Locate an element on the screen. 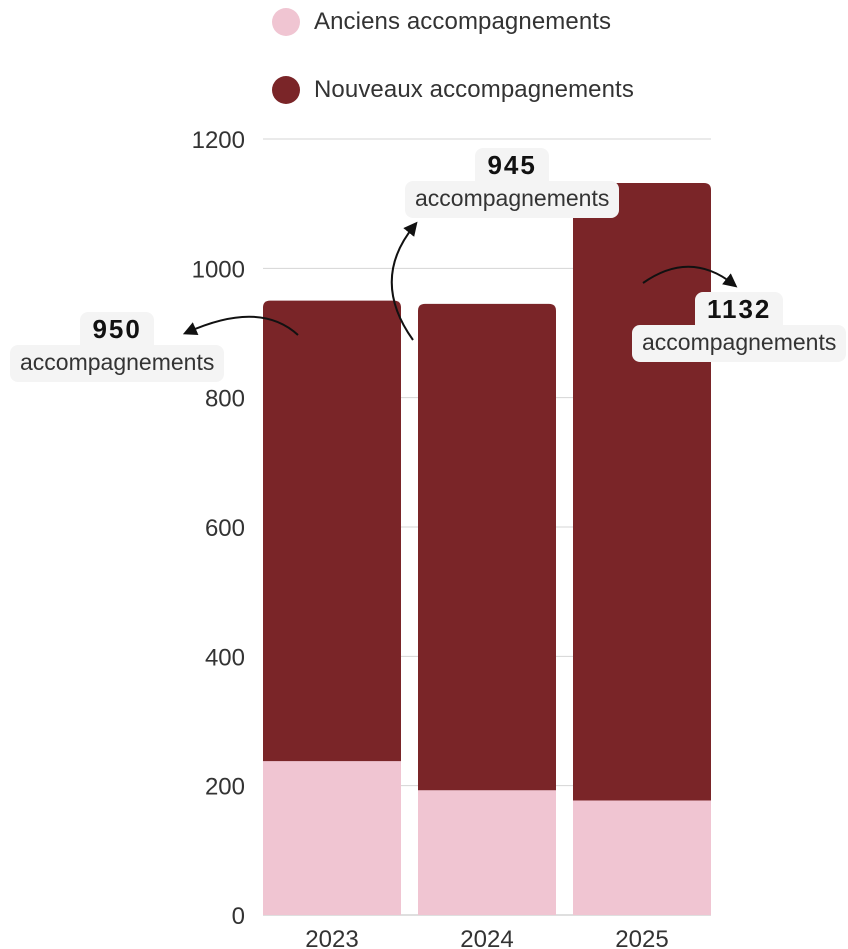 The width and height of the screenshot is (848, 949). callout-2025-value: 1132 is located at coordinates (739, 309).